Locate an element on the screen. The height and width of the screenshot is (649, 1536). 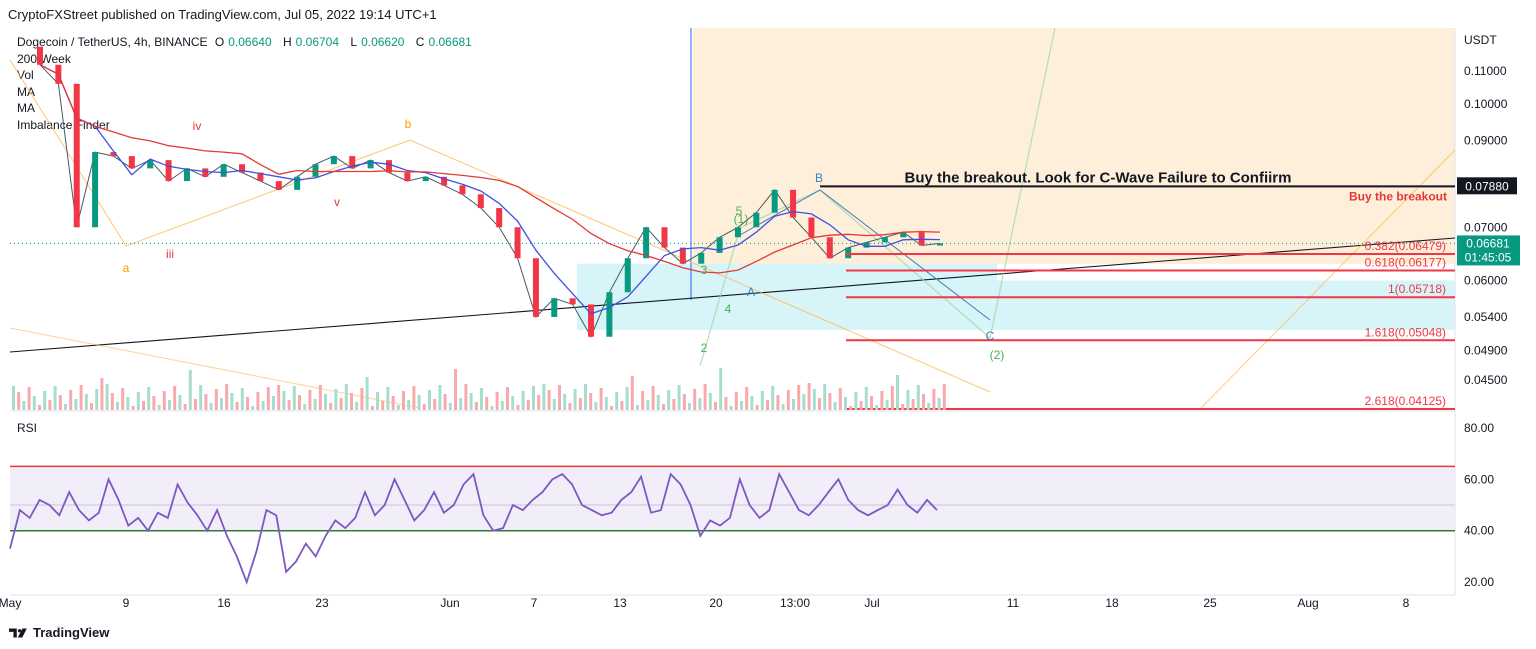
x-tick-label: 11 is located at coordinates (1013, 603).